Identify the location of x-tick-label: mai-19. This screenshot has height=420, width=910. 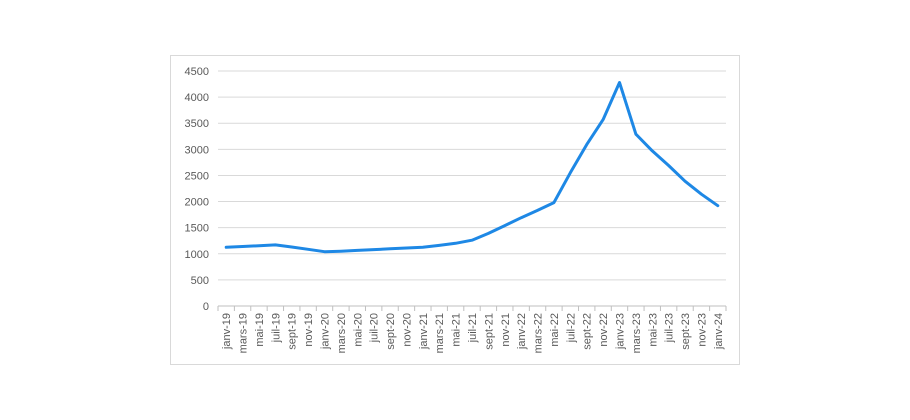
(260, 330).